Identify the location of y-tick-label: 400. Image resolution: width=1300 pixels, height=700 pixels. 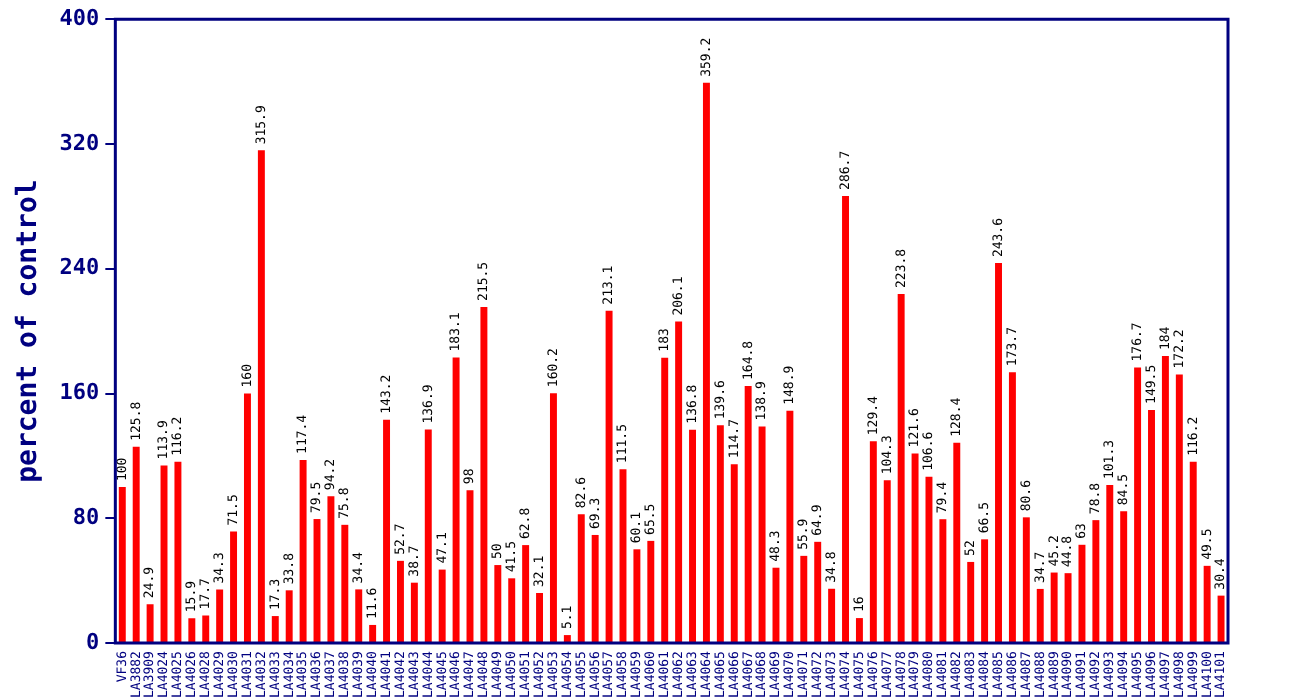
(79, 17).